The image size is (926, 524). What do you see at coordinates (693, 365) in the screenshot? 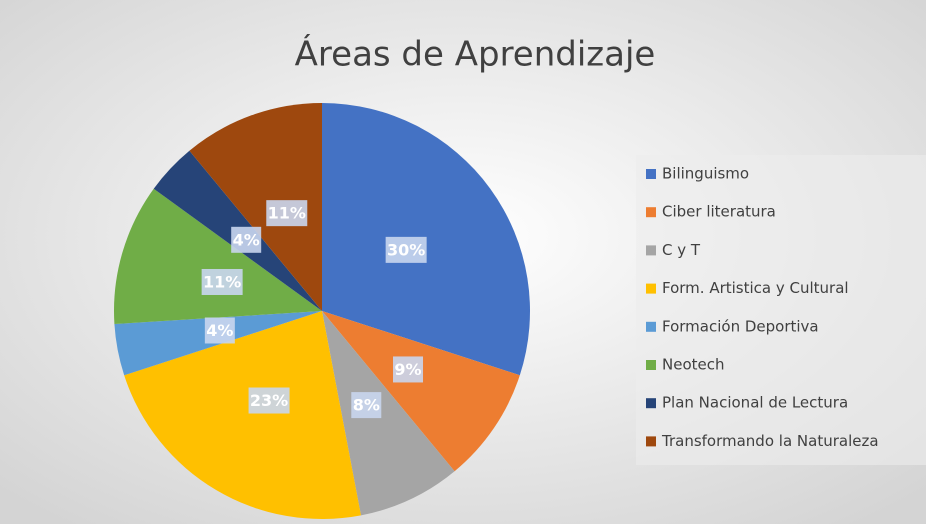
I see `legend-label: Neotech` at bounding box center [693, 365].